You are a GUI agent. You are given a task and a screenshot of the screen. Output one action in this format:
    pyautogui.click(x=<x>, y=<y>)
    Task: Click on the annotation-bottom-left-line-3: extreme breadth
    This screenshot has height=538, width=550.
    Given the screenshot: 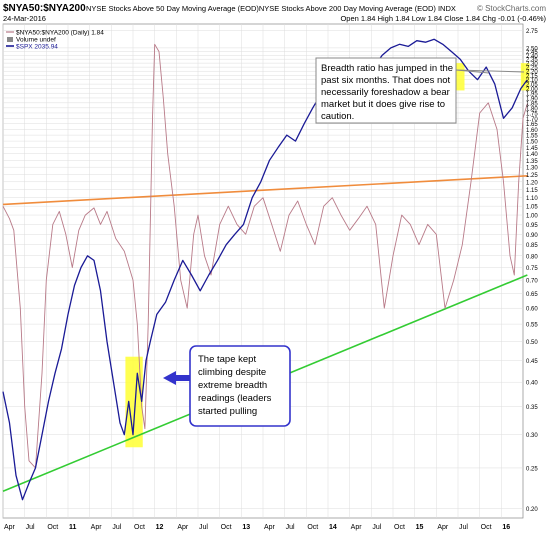 What is the action you would take?
    pyautogui.click(x=232, y=385)
    